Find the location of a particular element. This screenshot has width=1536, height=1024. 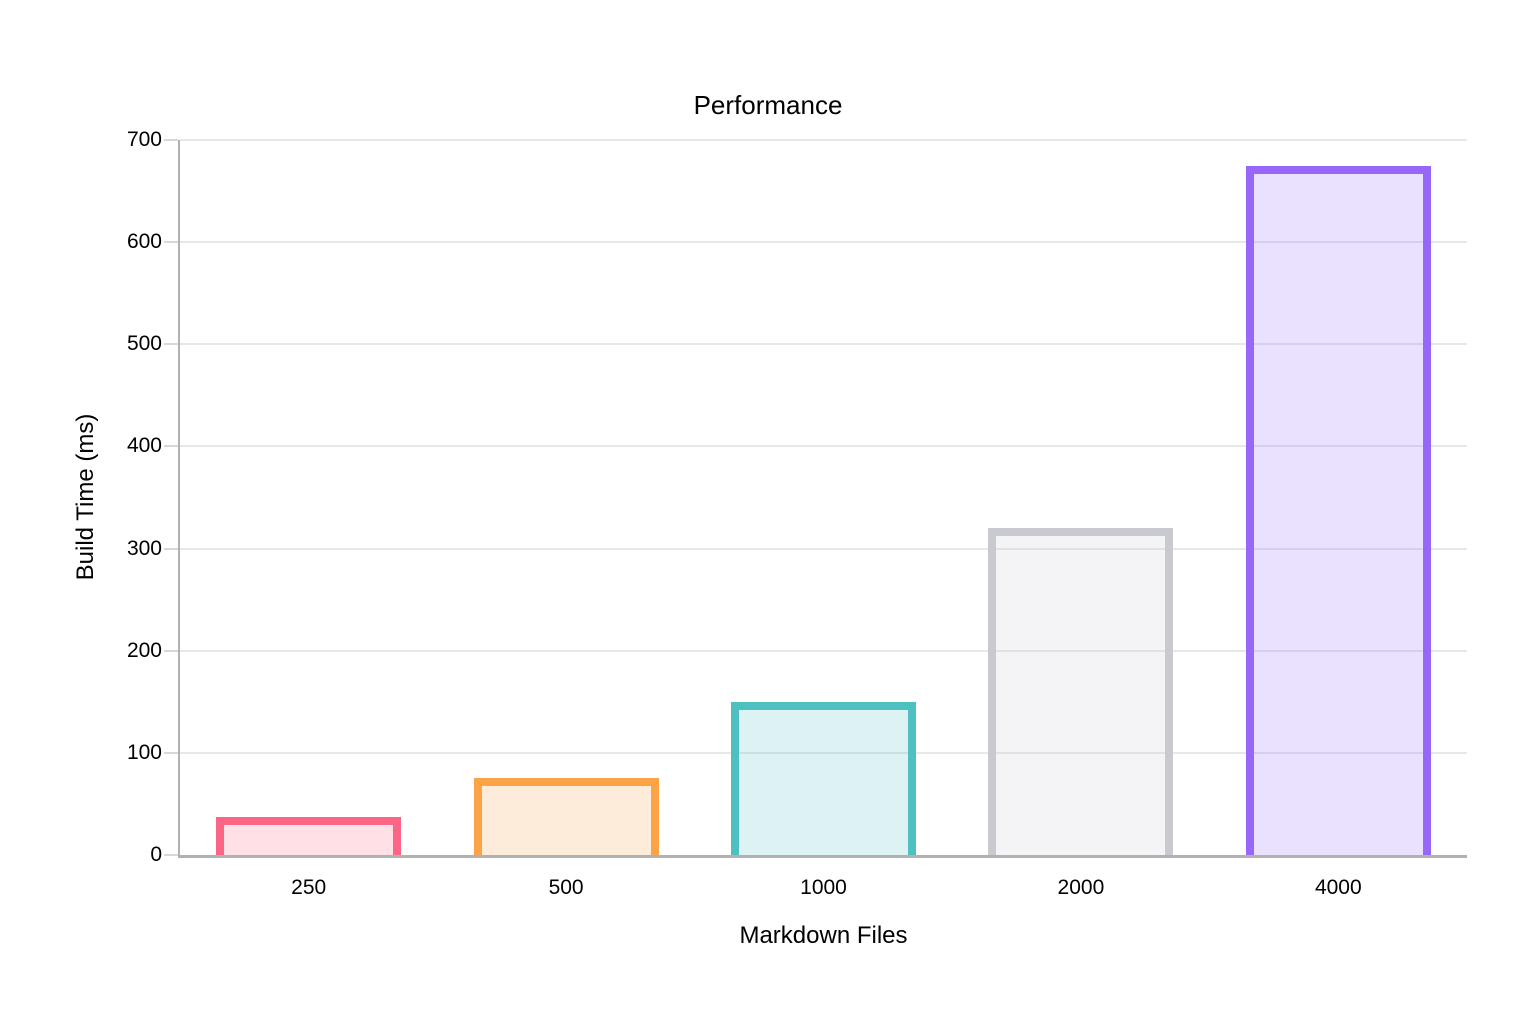

y-tick-label: 200 is located at coordinates (144, 650).